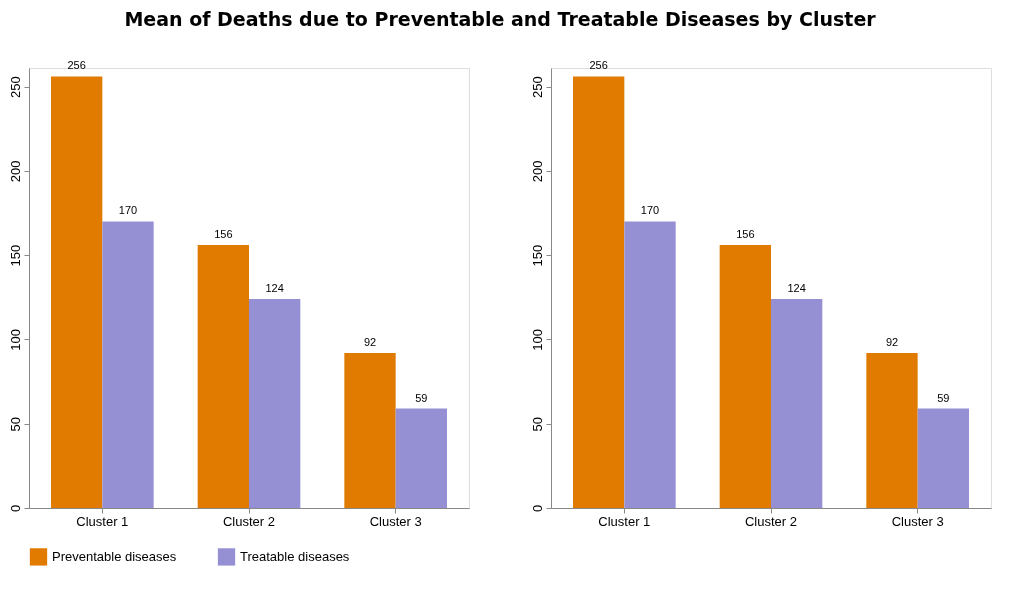 Image resolution: width=1032 pixels, height=607 pixels. Describe the element at coordinates (295, 556) in the screenshot. I see `legend-label: Treatable diseases` at that location.